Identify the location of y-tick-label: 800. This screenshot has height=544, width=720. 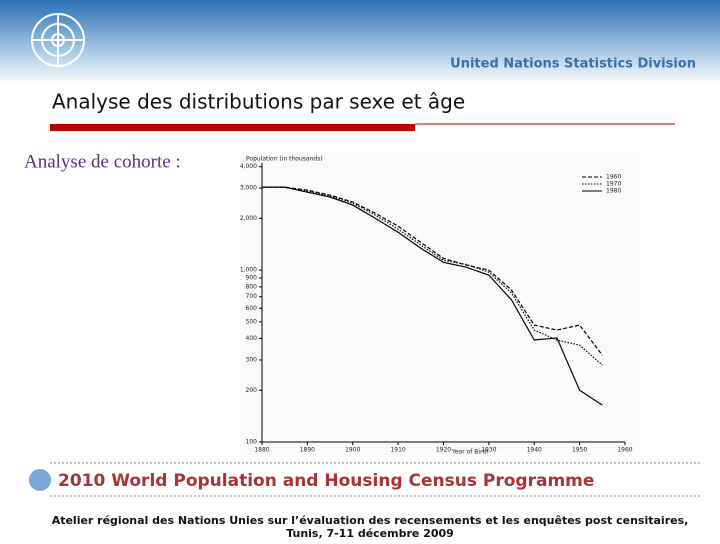
(252, 286).